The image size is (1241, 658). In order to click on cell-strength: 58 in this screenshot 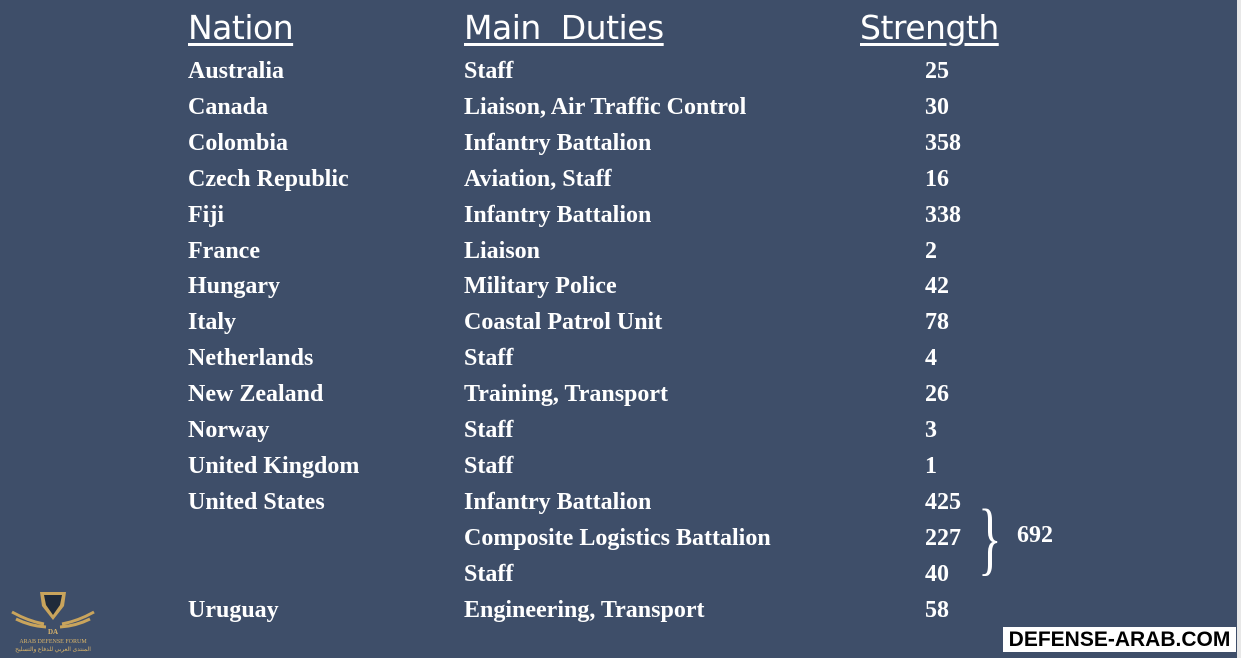, I will do `click(937, 609)`.